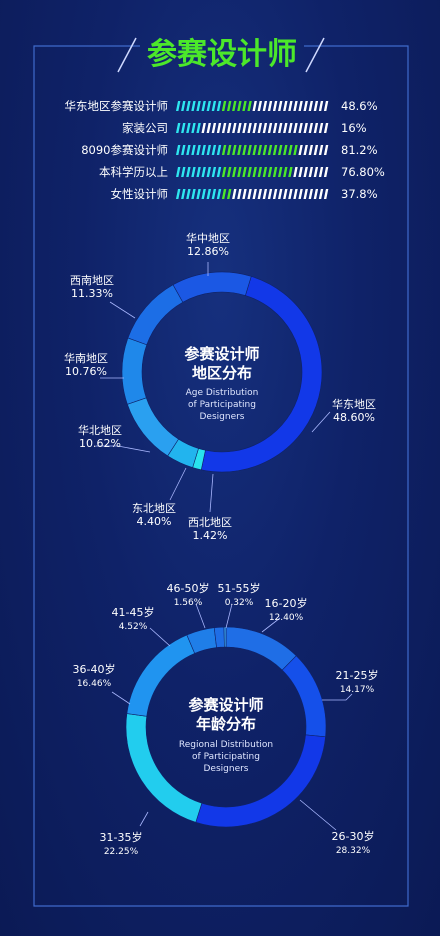 The image size is (440, 936). Describe the element at coordinates (226, 745) in the screenshot. I see `age-center-subtitle-line1: Regional Distribution` at that location.